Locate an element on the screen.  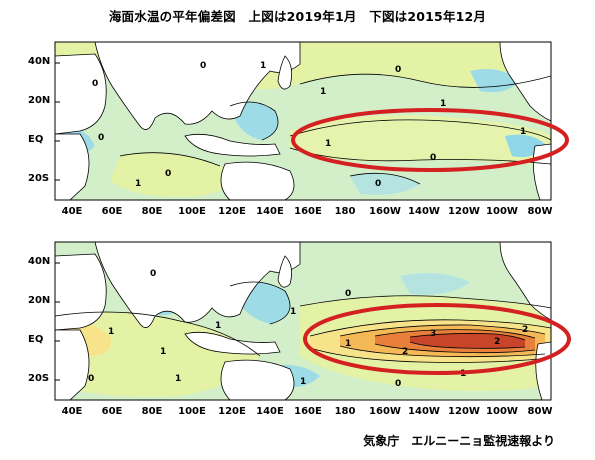
contour-lines is located at coordinates (303, 322).